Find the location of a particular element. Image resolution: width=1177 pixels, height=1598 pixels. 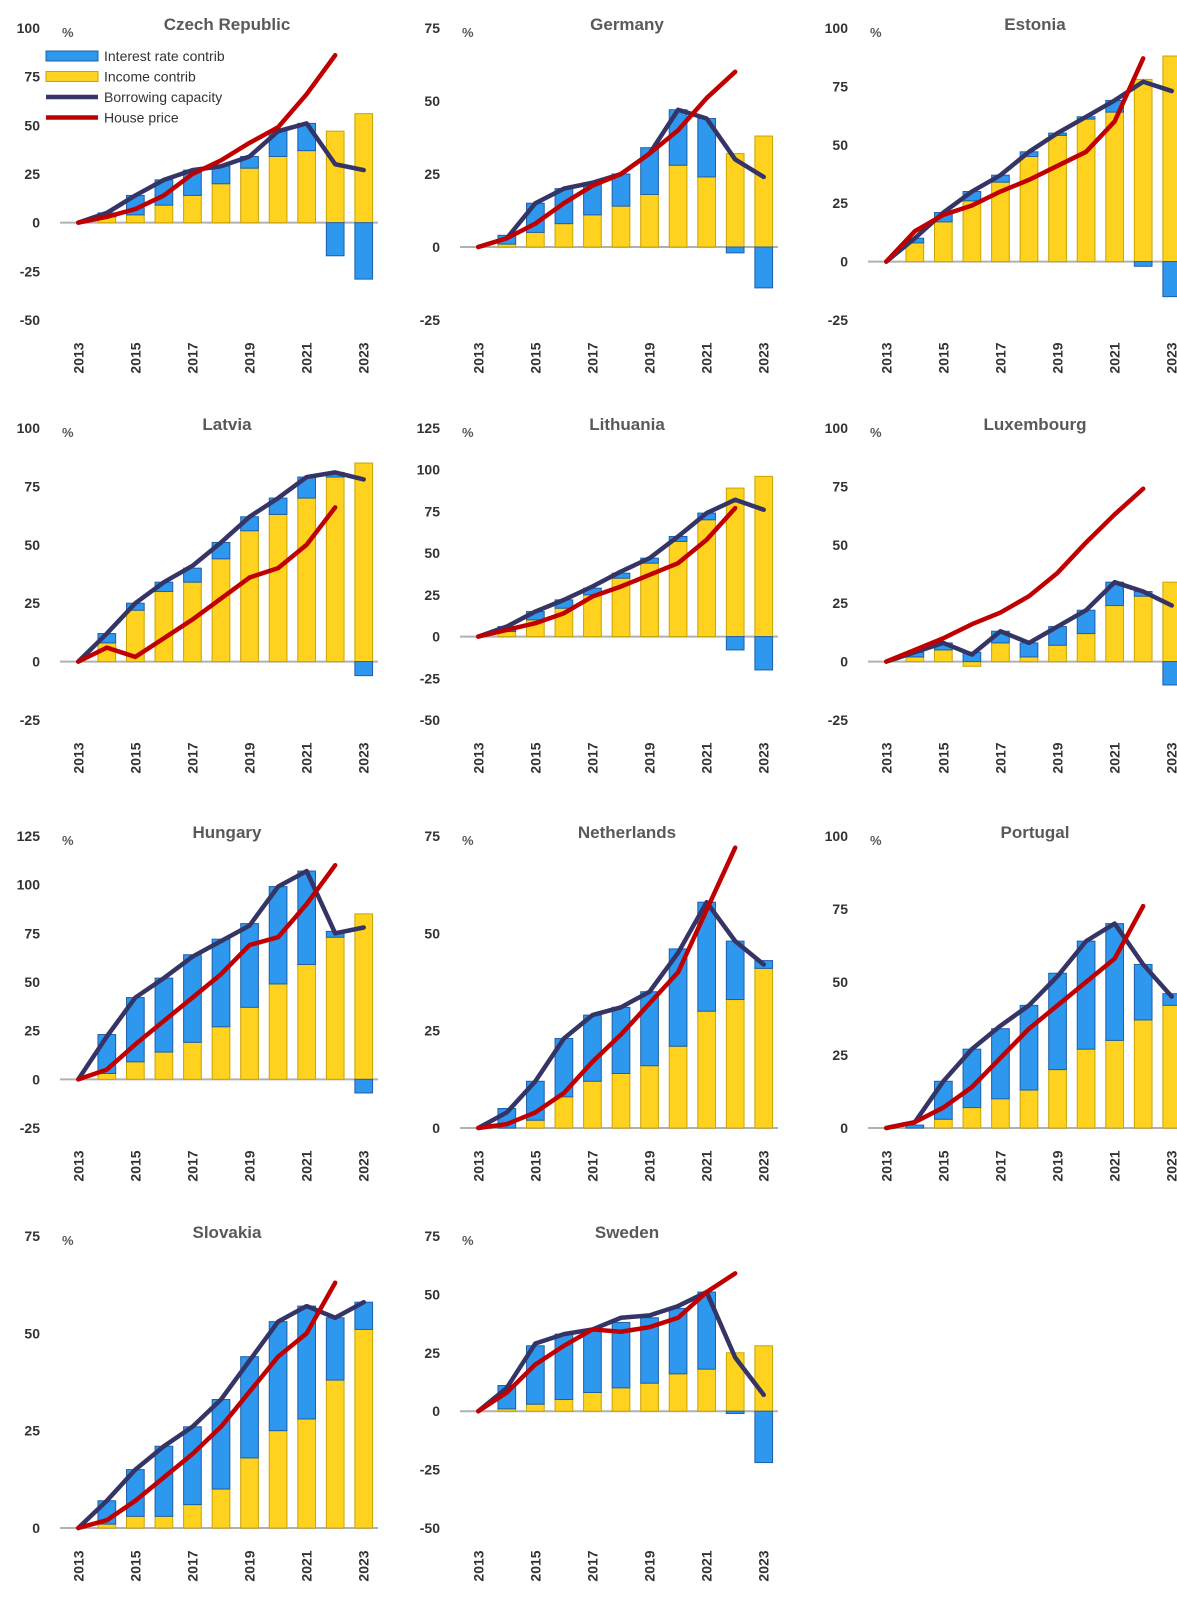

x-tick-label: 2021 is located at coordinates (307, 757).